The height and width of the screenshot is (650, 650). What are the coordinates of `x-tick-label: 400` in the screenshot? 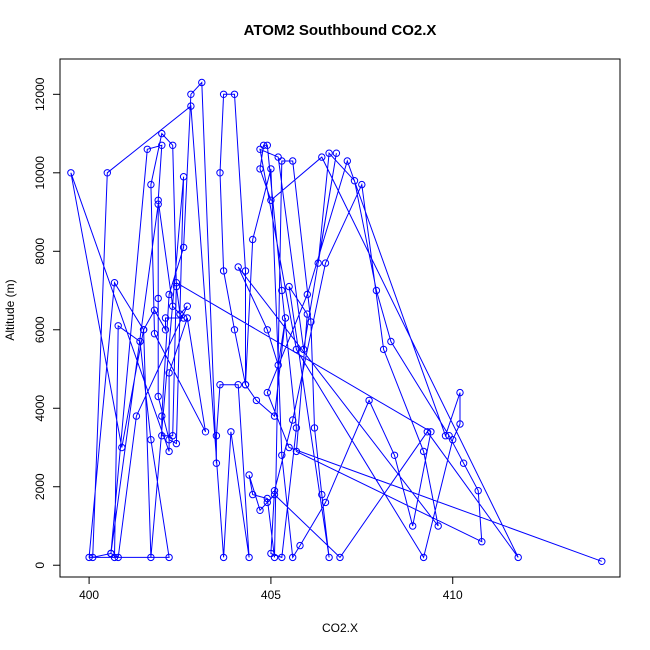 It's located at (89, 595).